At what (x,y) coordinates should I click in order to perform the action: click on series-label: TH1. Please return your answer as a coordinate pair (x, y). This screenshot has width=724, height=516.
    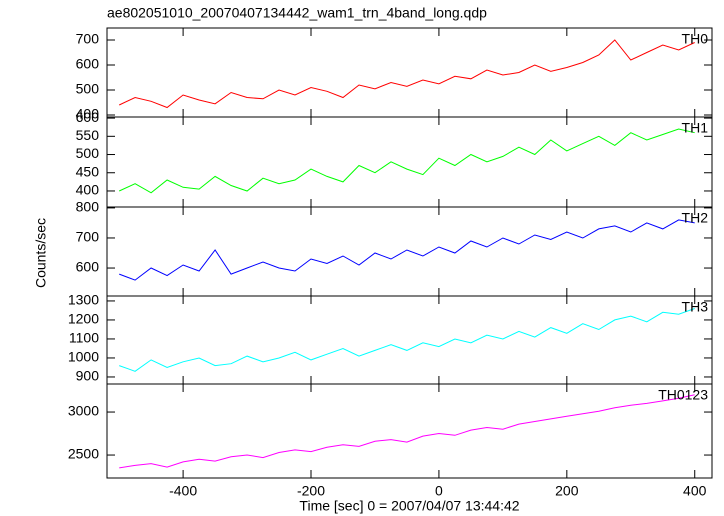
    Looking at the image, I should click on (695, 128).